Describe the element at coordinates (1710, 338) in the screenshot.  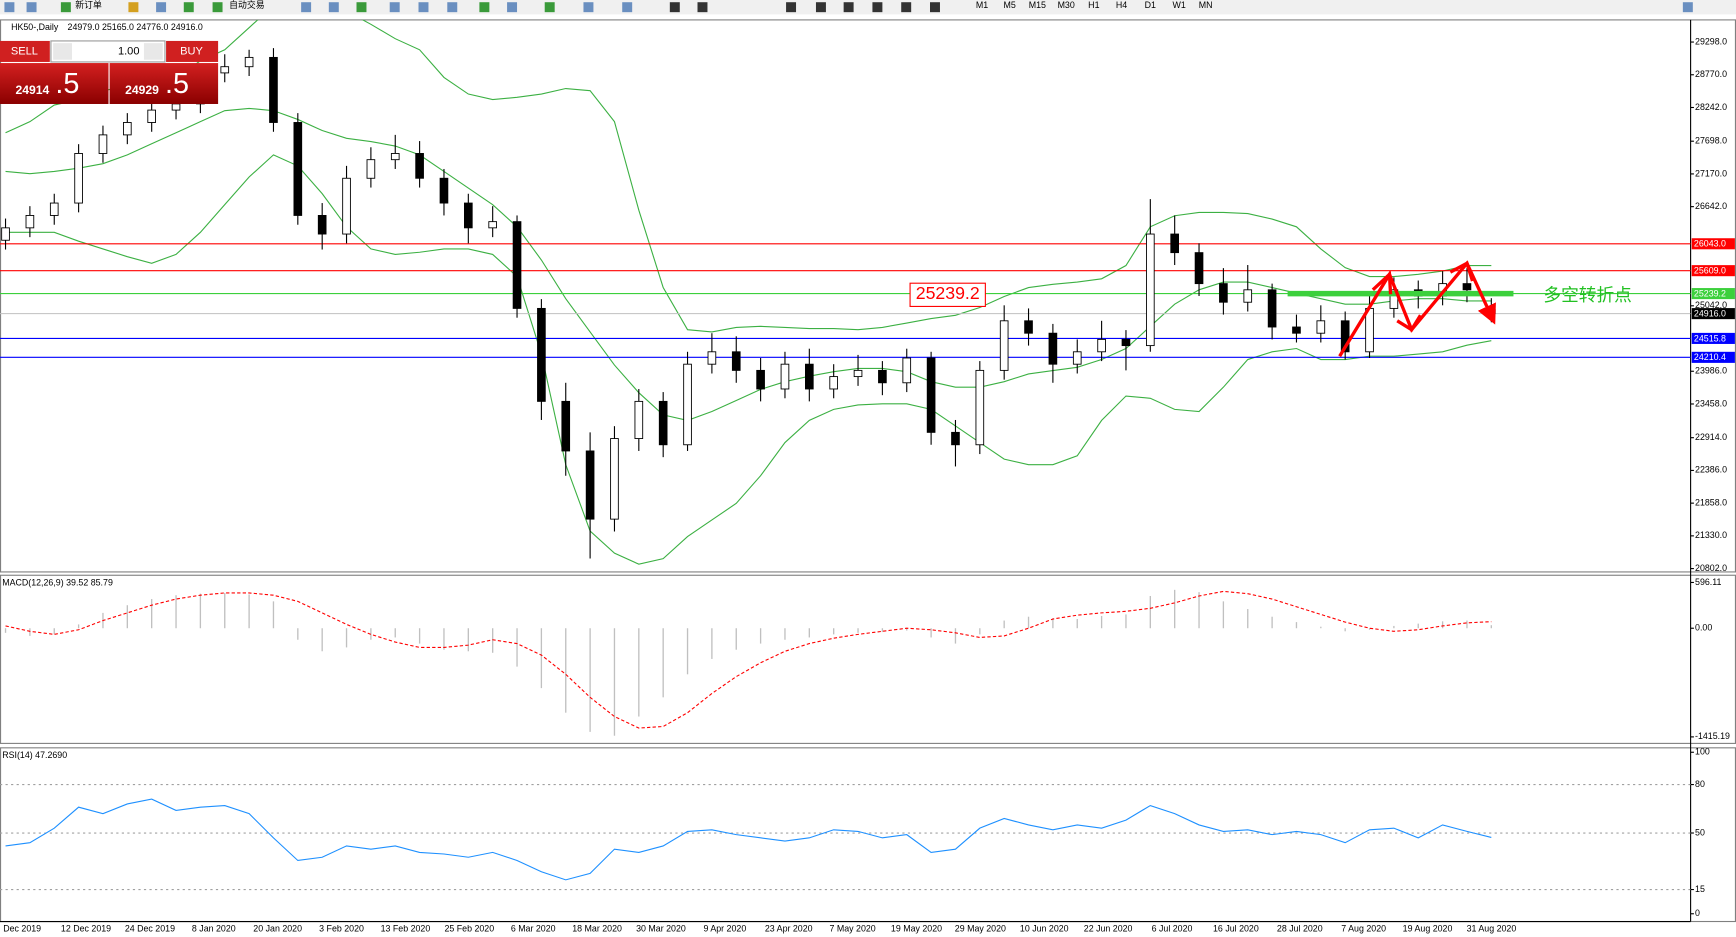
I see `level-label: 24515.8` at that location.